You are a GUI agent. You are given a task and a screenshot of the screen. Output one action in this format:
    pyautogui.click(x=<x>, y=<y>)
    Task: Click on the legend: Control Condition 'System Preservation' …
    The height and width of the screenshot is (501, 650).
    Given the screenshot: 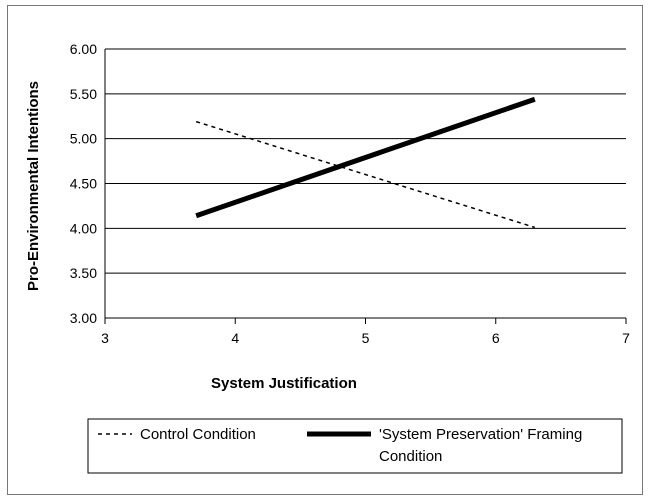 What is the action you would take?
    pyautogui.click(x=355, y=446)
    